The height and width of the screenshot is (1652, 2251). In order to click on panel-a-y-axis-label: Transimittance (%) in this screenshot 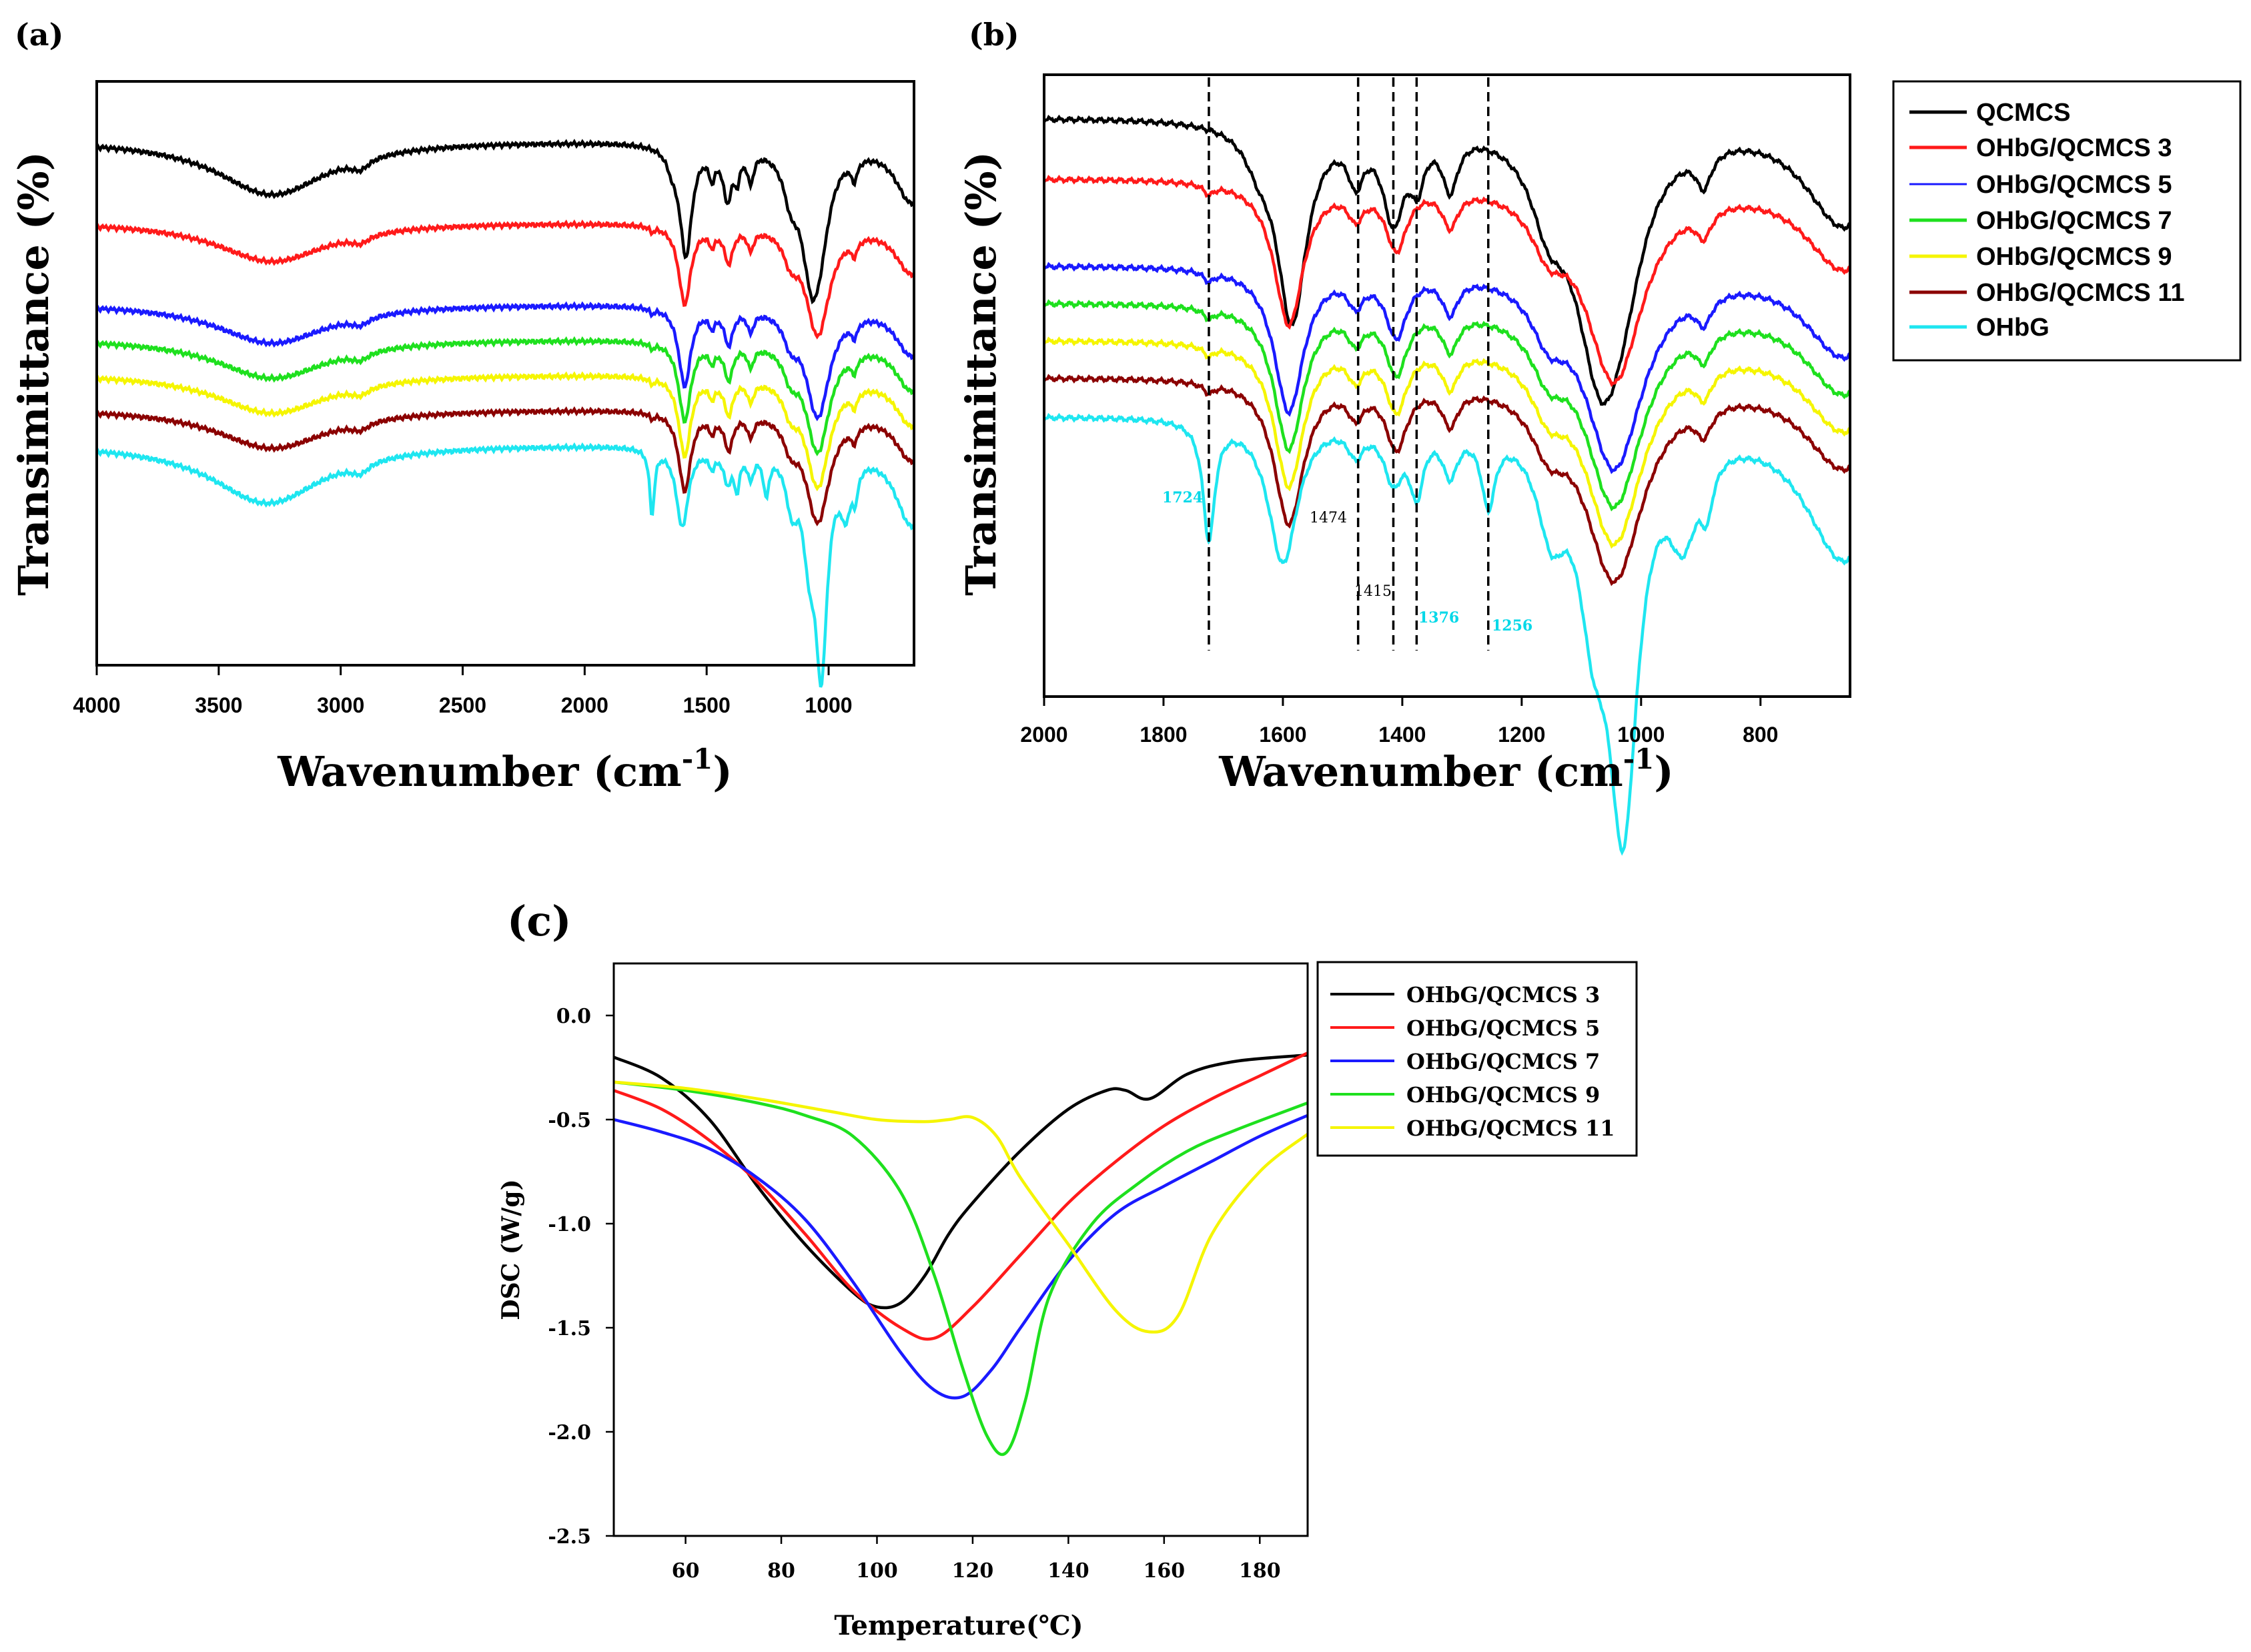, I will do `click(33, 373)`.